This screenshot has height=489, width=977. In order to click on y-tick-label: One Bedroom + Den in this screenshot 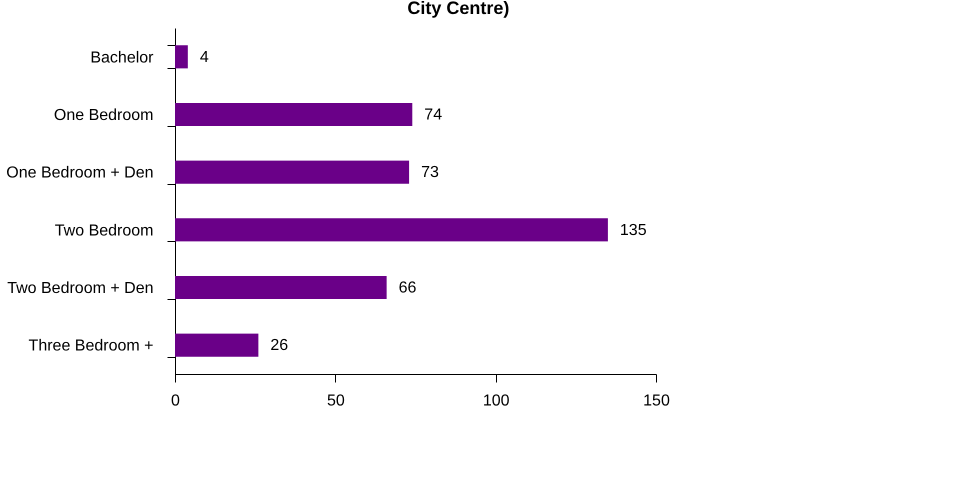, I will do `click(80, 173)`.